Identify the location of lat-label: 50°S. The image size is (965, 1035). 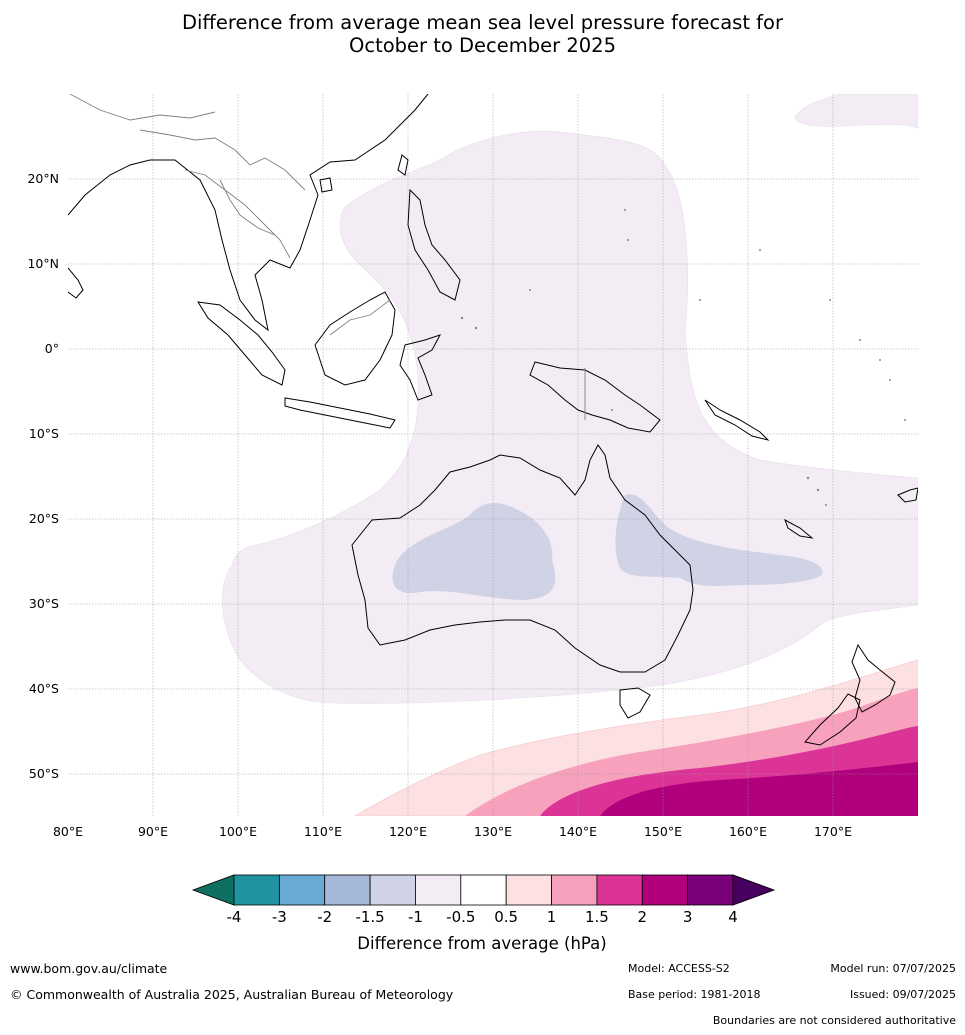
(44, 773).